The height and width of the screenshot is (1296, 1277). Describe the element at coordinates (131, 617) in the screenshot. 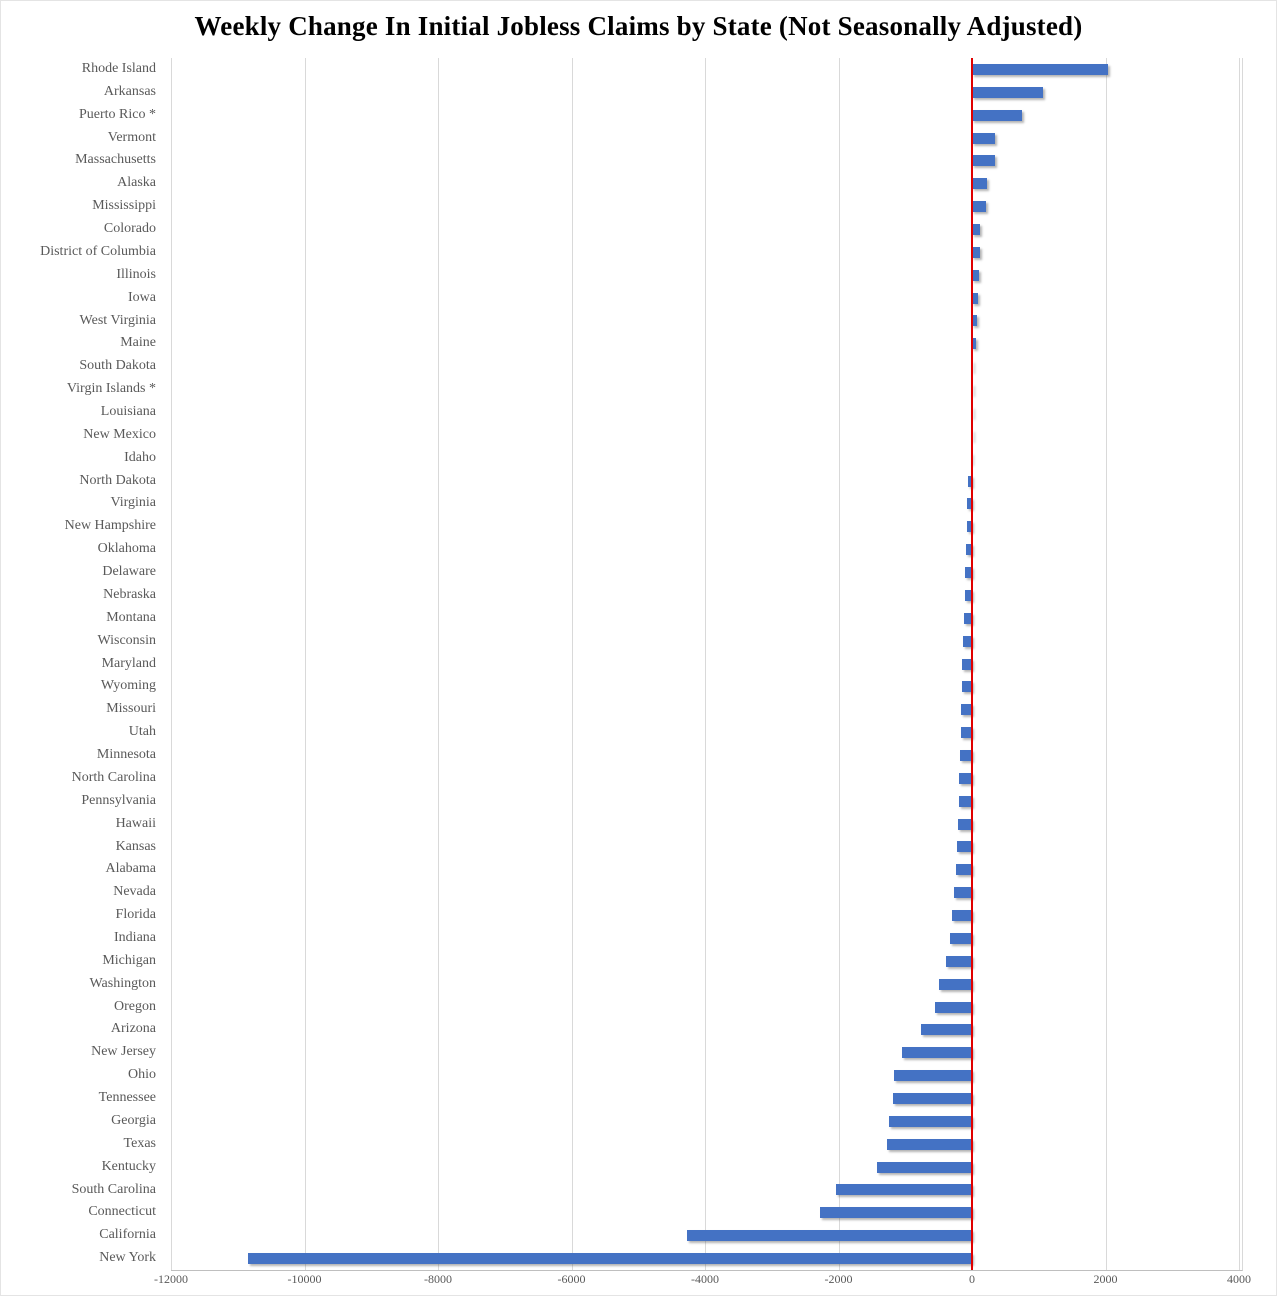

I see `category-label-montana: Montana` at that location.